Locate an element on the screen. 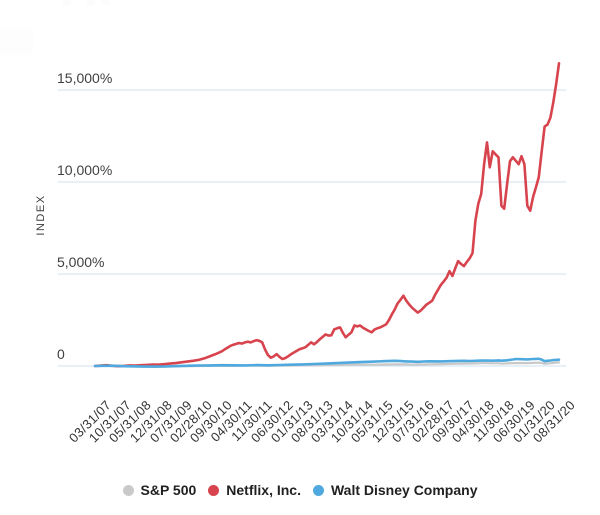 The height and width of the screenshot is (515, 600). legend-label: Netflix, Inc. is located at coordinates (263, 490).